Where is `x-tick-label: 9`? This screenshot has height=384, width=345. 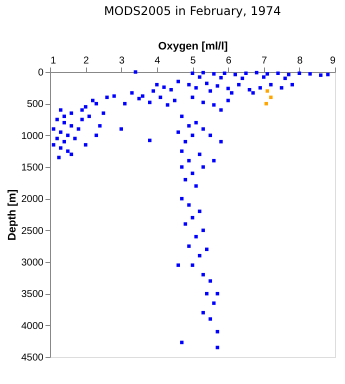 x-tick-label: 9 is located at coordinates (333, 61).